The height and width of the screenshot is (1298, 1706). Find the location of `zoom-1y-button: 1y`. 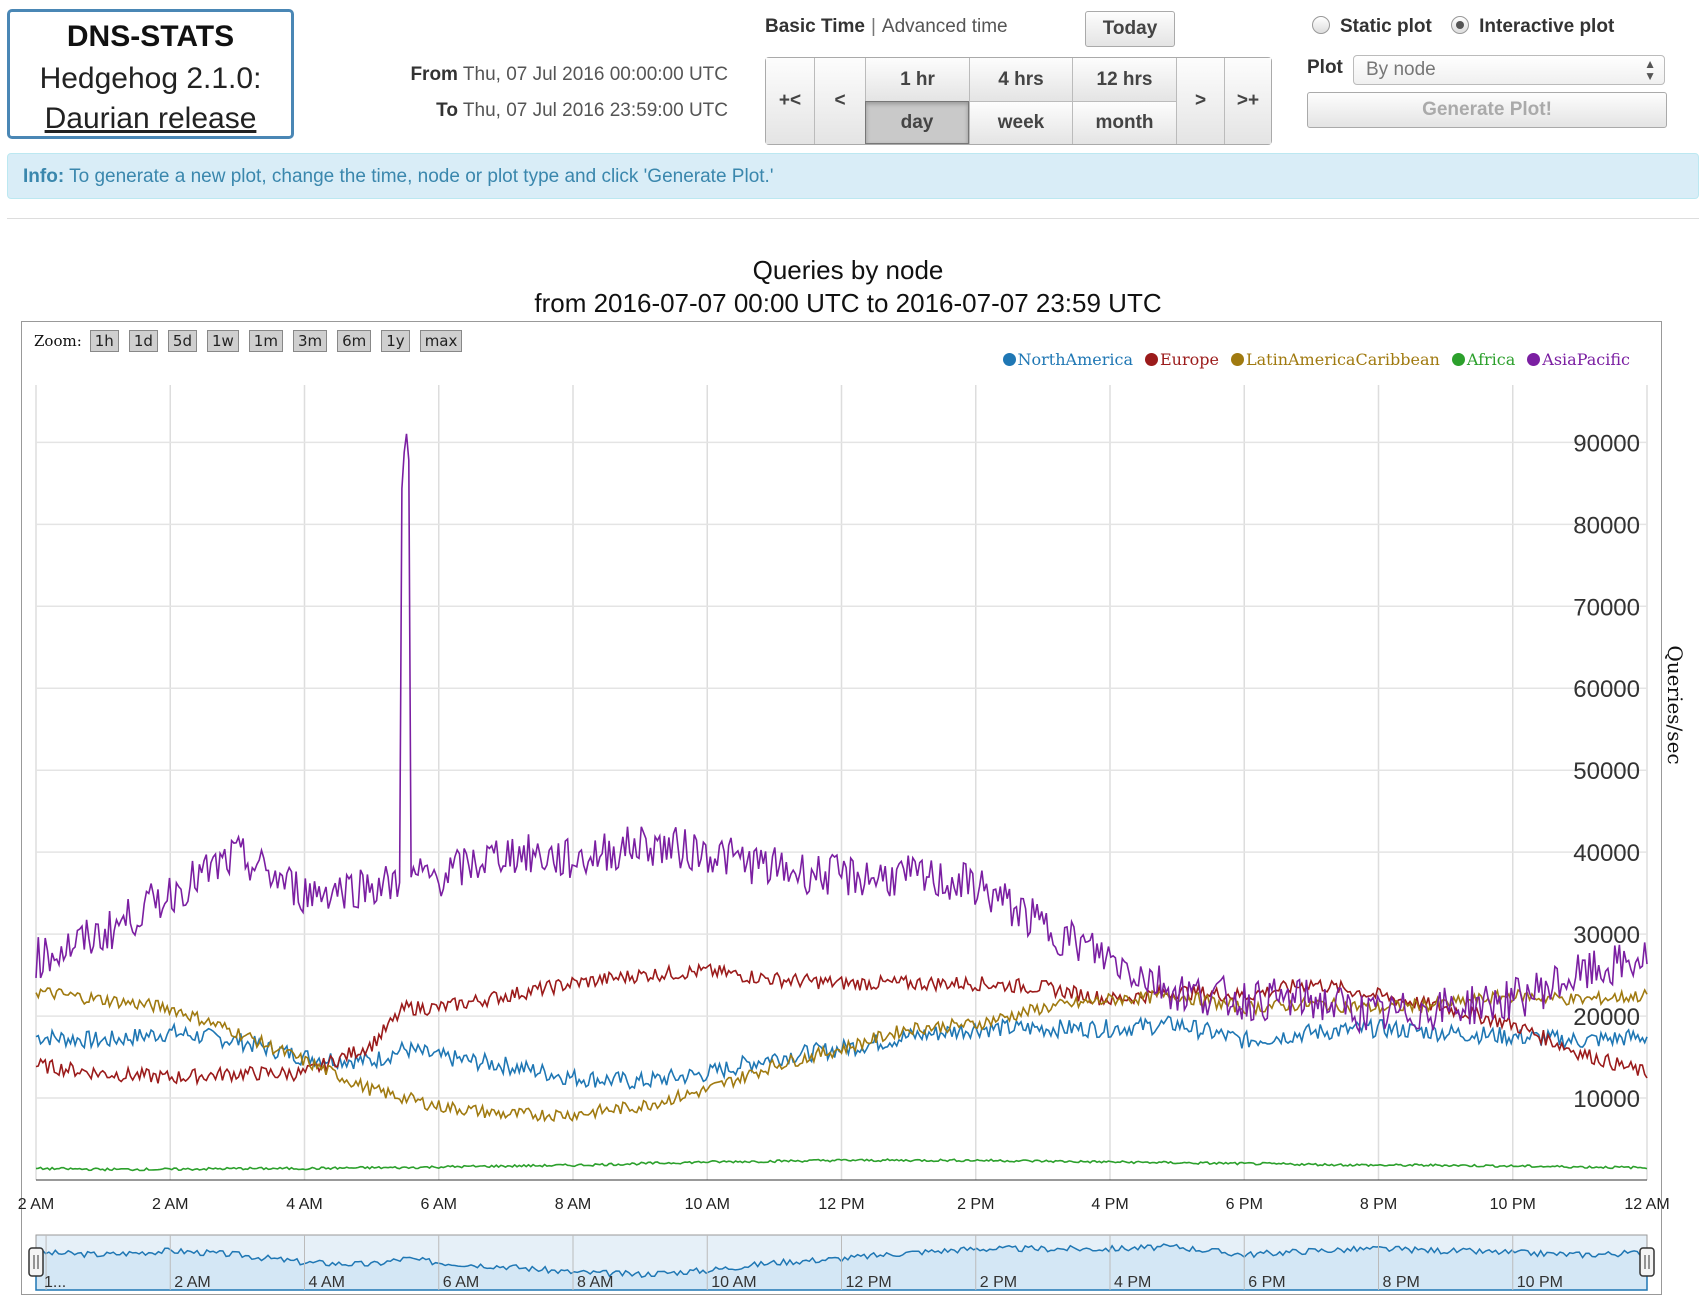

zoom-1y-button: 1y is located at coordinates (395, 341).